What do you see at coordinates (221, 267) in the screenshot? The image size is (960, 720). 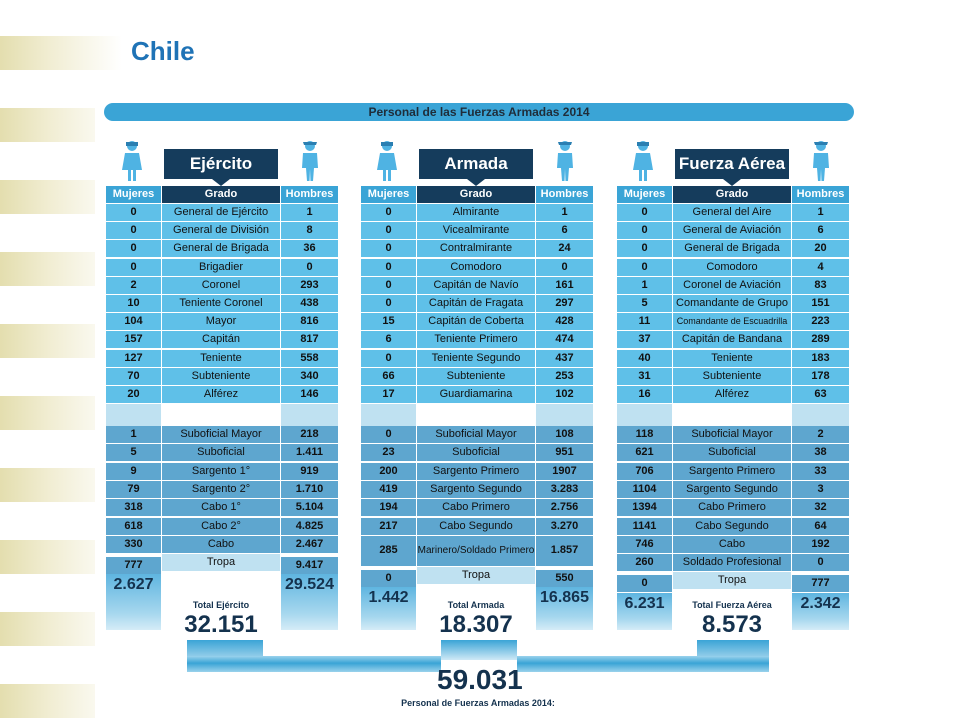 I see `rank-label: Brigadier` at bounding box center [221, 267].